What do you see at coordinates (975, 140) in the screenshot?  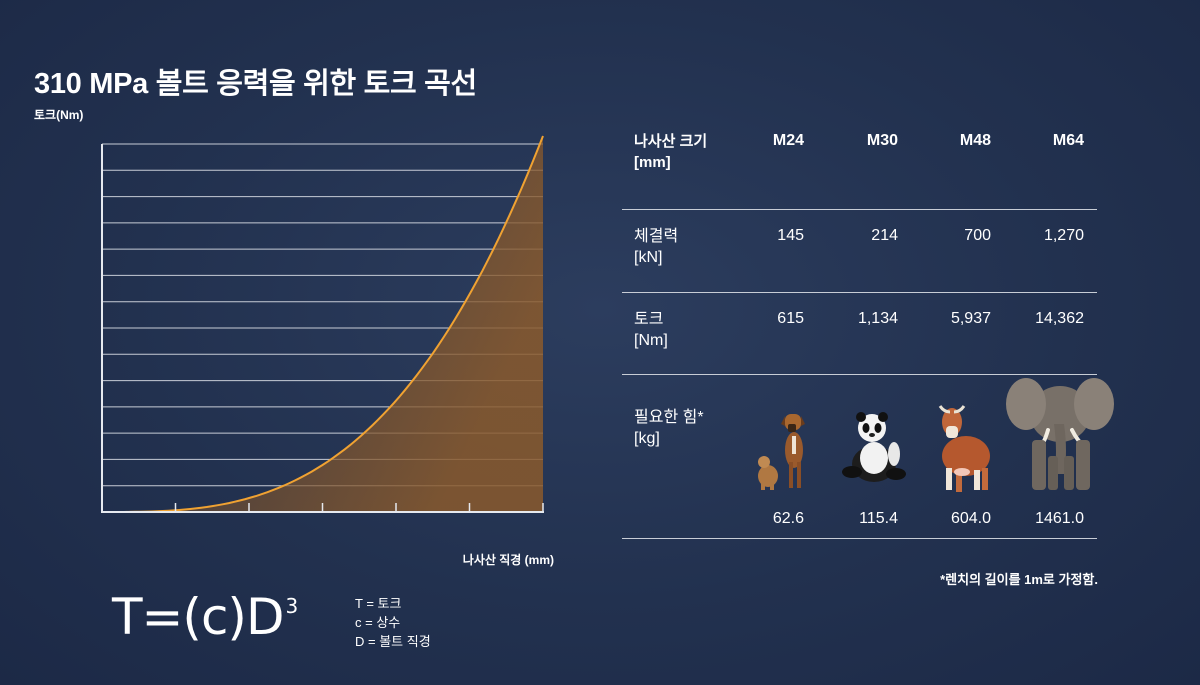 I see `size-header-m48: M48` at bounding box center [975, 140].